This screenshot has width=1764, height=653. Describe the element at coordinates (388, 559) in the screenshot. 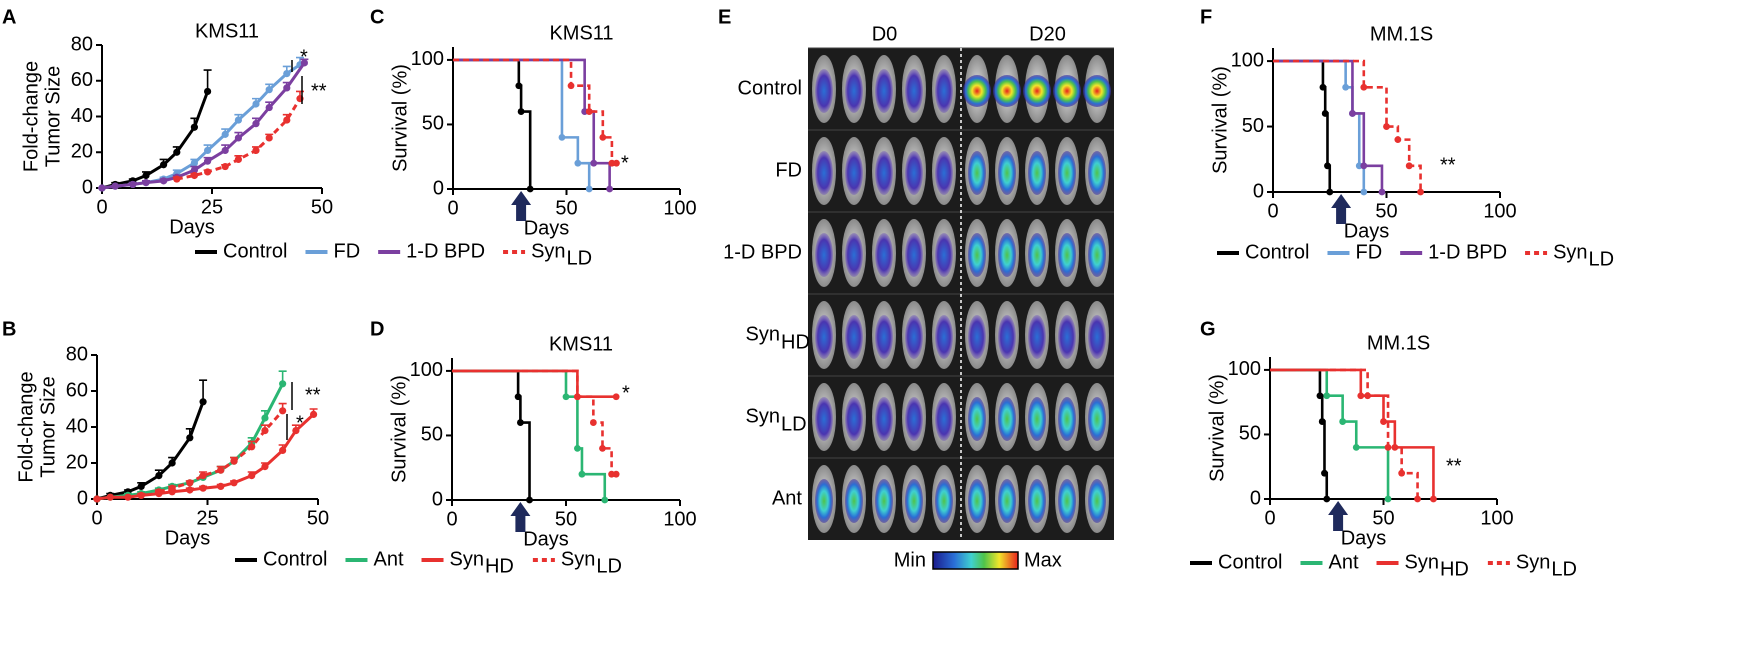

I see `legend-label: Ant` at that location.